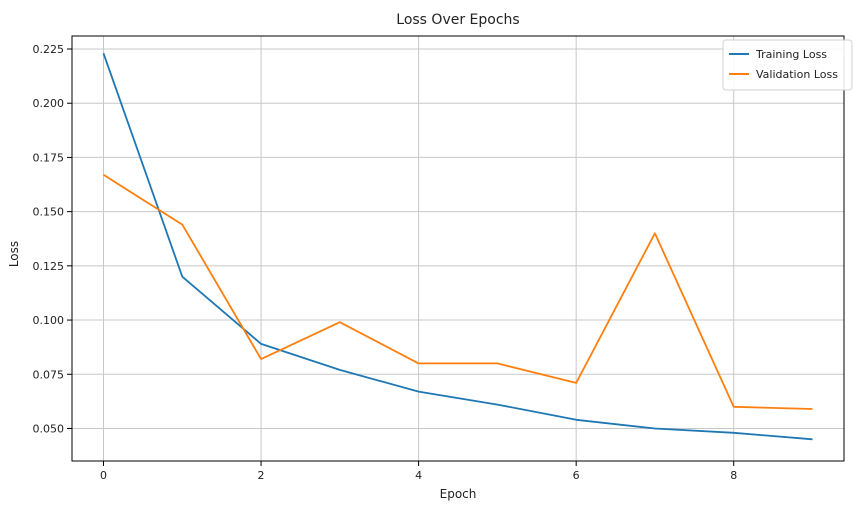 The image size is (853, 508). I want to click on legend-label-training-loss: Training Loss, so click(791, 54).